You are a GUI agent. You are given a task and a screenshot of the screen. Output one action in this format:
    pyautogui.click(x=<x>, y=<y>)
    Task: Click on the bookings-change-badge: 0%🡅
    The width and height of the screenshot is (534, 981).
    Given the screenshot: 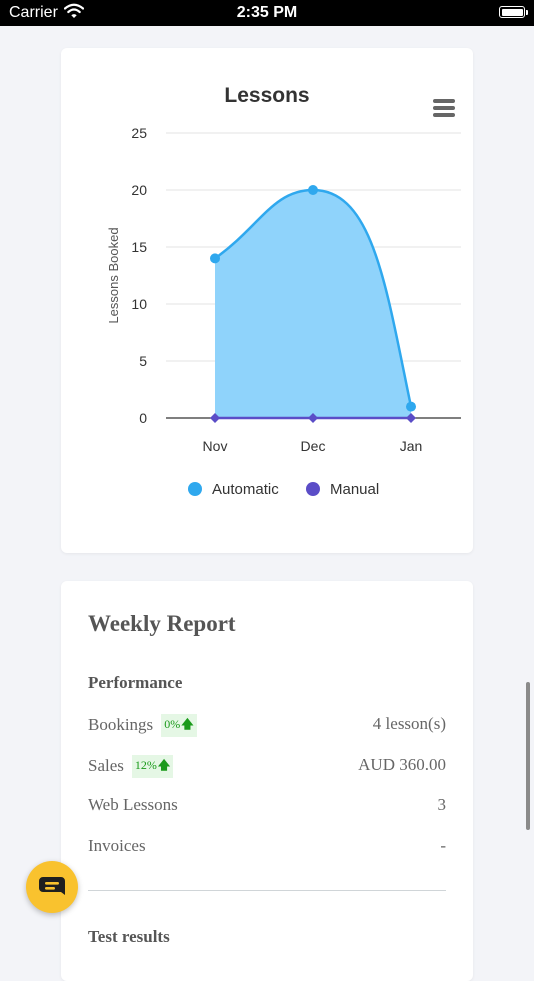 What is the action you would take?
    pyautogui.click(x=179, y=725)
    